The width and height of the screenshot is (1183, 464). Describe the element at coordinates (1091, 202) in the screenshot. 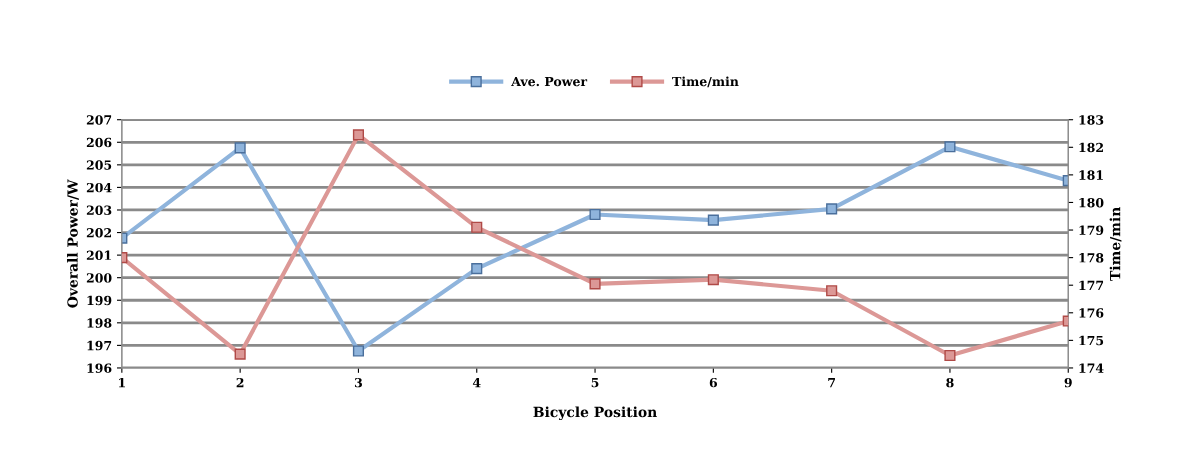

I see `y2-tick-label: 180` at that location.